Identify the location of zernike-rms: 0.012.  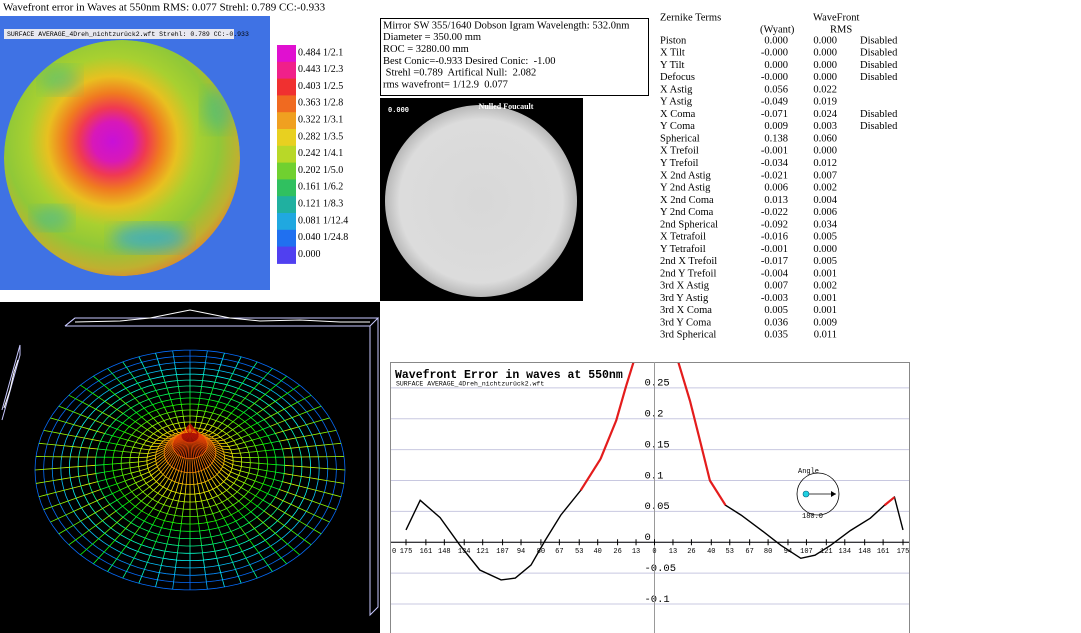
(825, 163).